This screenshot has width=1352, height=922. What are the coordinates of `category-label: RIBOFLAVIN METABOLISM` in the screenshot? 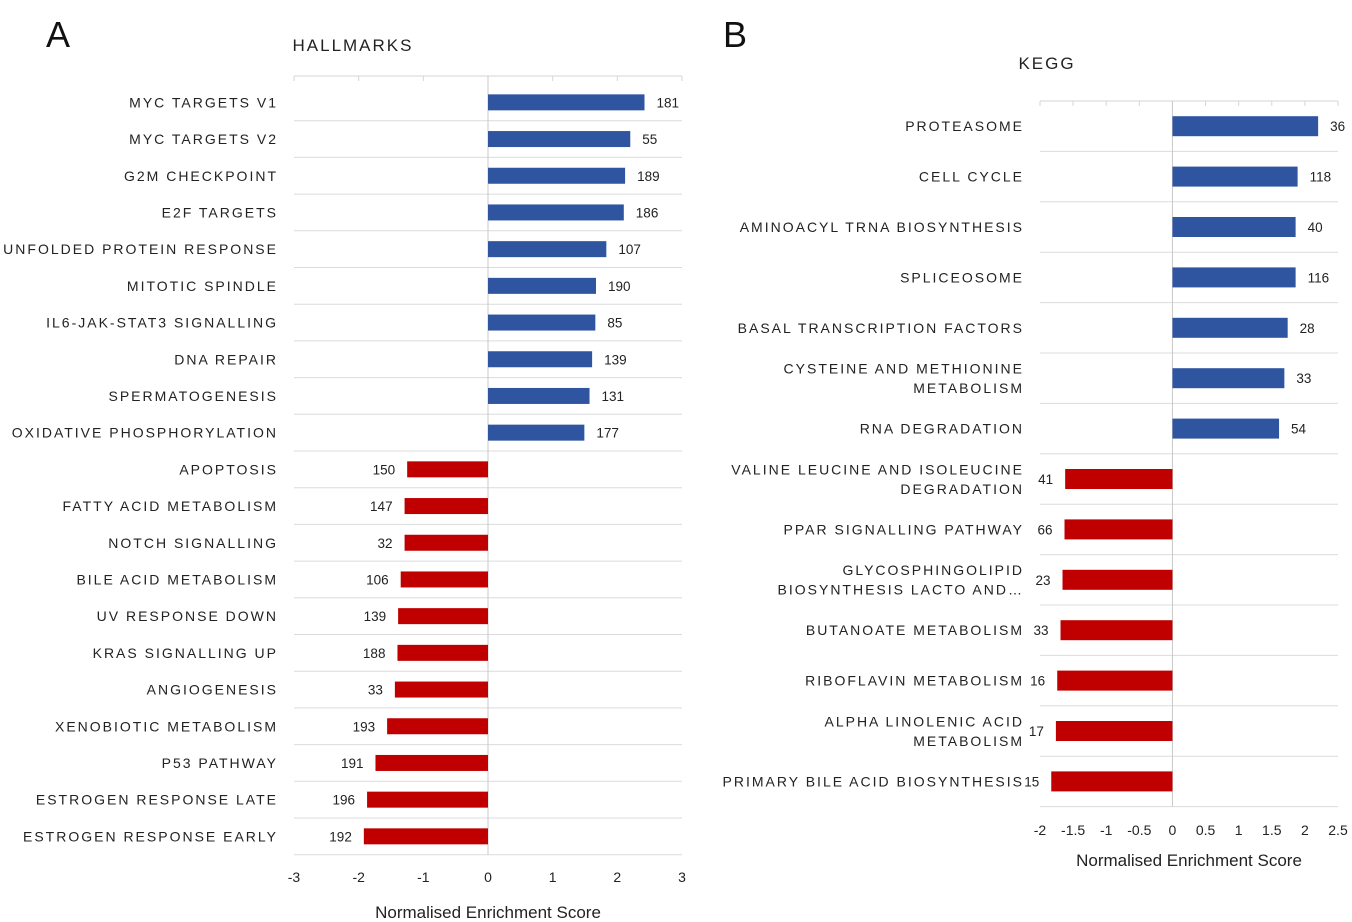 It's located at (914, 681).